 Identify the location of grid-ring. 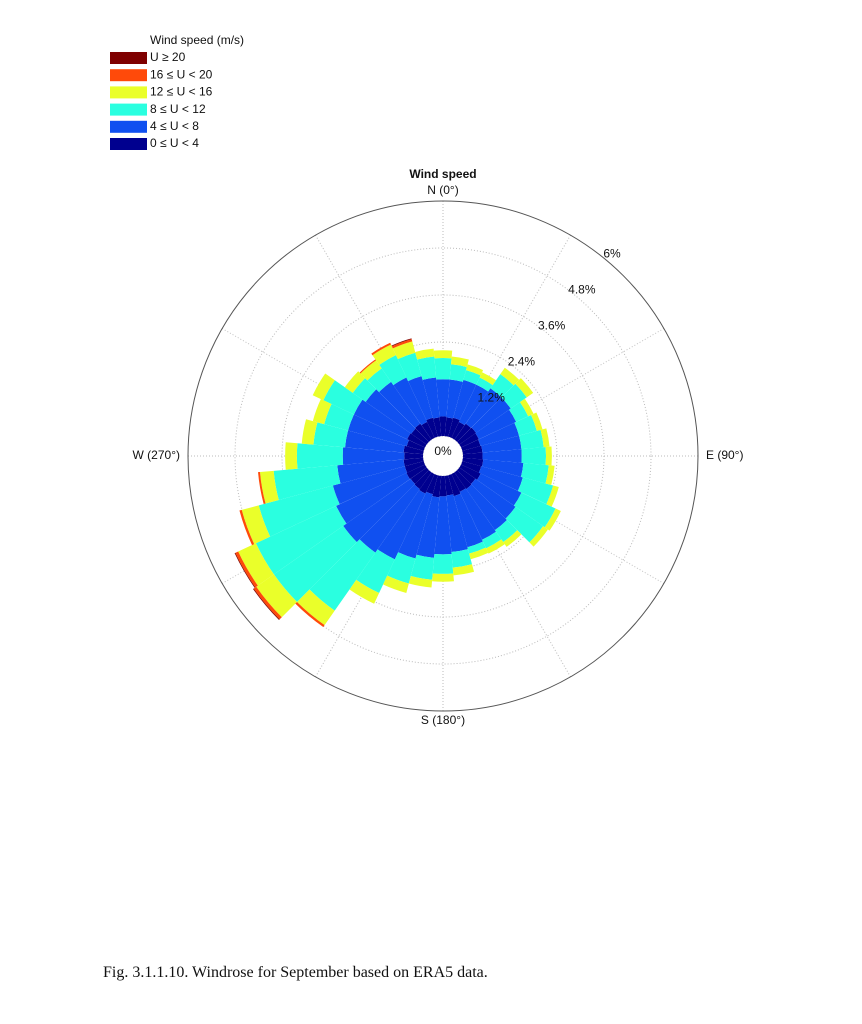
(443, 456).